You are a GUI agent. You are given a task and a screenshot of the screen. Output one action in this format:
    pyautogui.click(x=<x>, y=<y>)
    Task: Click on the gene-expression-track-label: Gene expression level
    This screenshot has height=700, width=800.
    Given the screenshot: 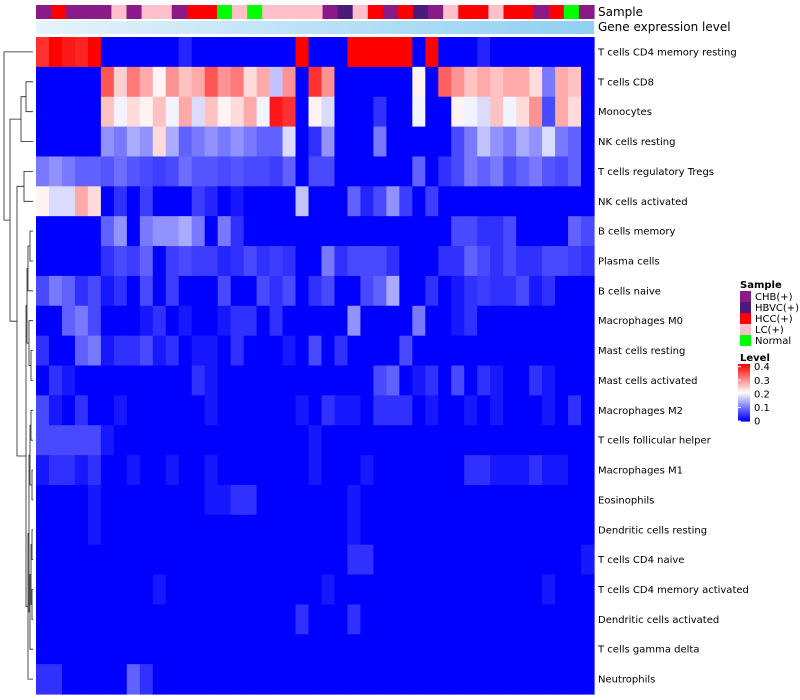 What is the action you would take?
    pyautogui.click(x=664, y=27)
    